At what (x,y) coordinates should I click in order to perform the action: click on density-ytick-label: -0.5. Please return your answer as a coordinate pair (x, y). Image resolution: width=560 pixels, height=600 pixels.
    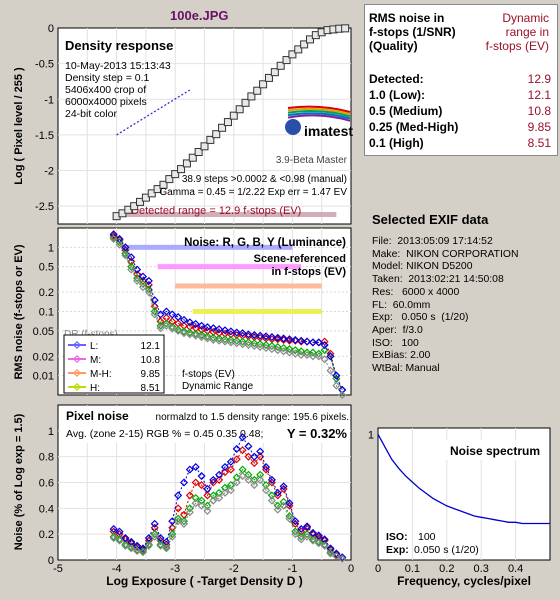
    Looking at the image, I should click on (44, 65).